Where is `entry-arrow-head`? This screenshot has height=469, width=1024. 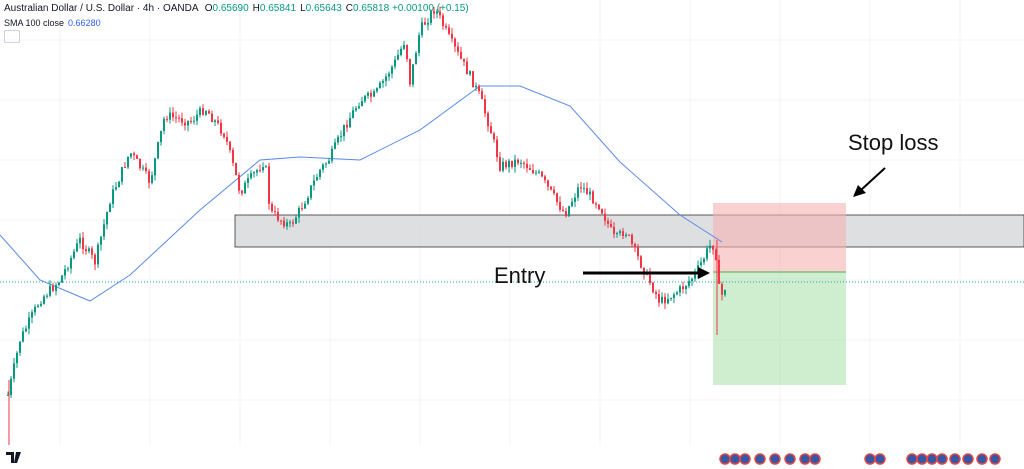 entry-arrow-head is located at coordinates (704, 273).